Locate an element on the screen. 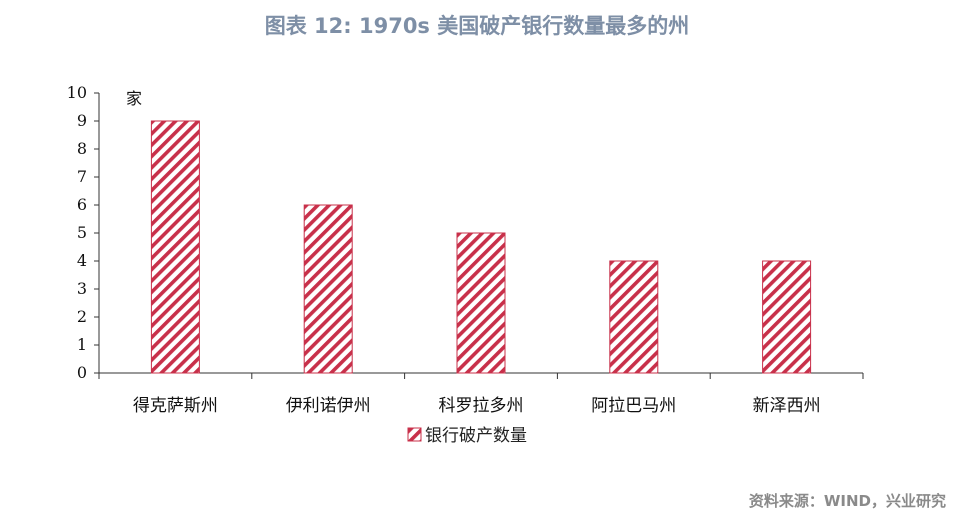 The width and height of the screenshot is (954, 523). chart-title: 图表 12: 1970s 美国破产银行数量最多的州 is located at coordinates (477, 26).